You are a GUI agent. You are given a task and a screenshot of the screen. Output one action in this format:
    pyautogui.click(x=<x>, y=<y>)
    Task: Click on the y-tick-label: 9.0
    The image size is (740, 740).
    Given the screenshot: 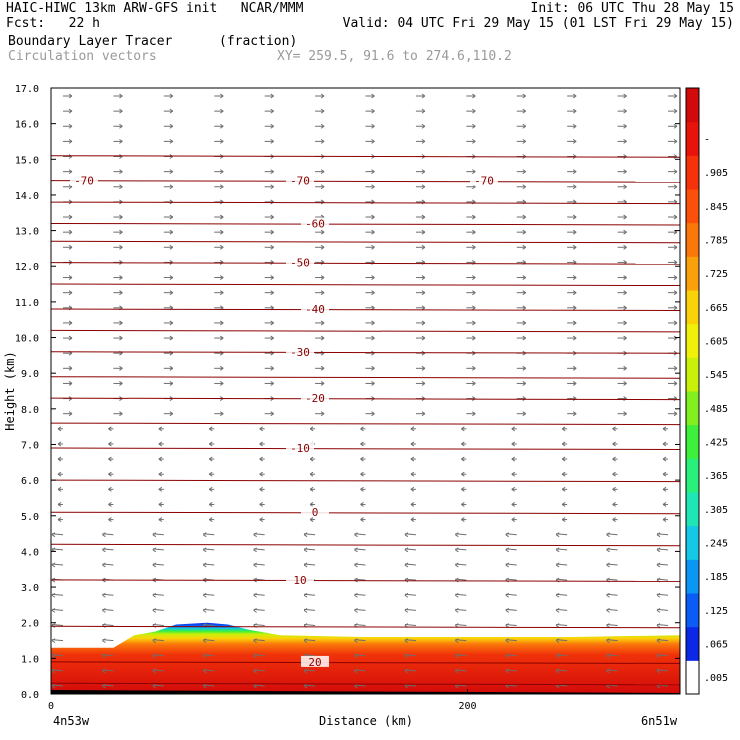 What is the action you would take?
    pyautogui.click(x=30, y=374)
    